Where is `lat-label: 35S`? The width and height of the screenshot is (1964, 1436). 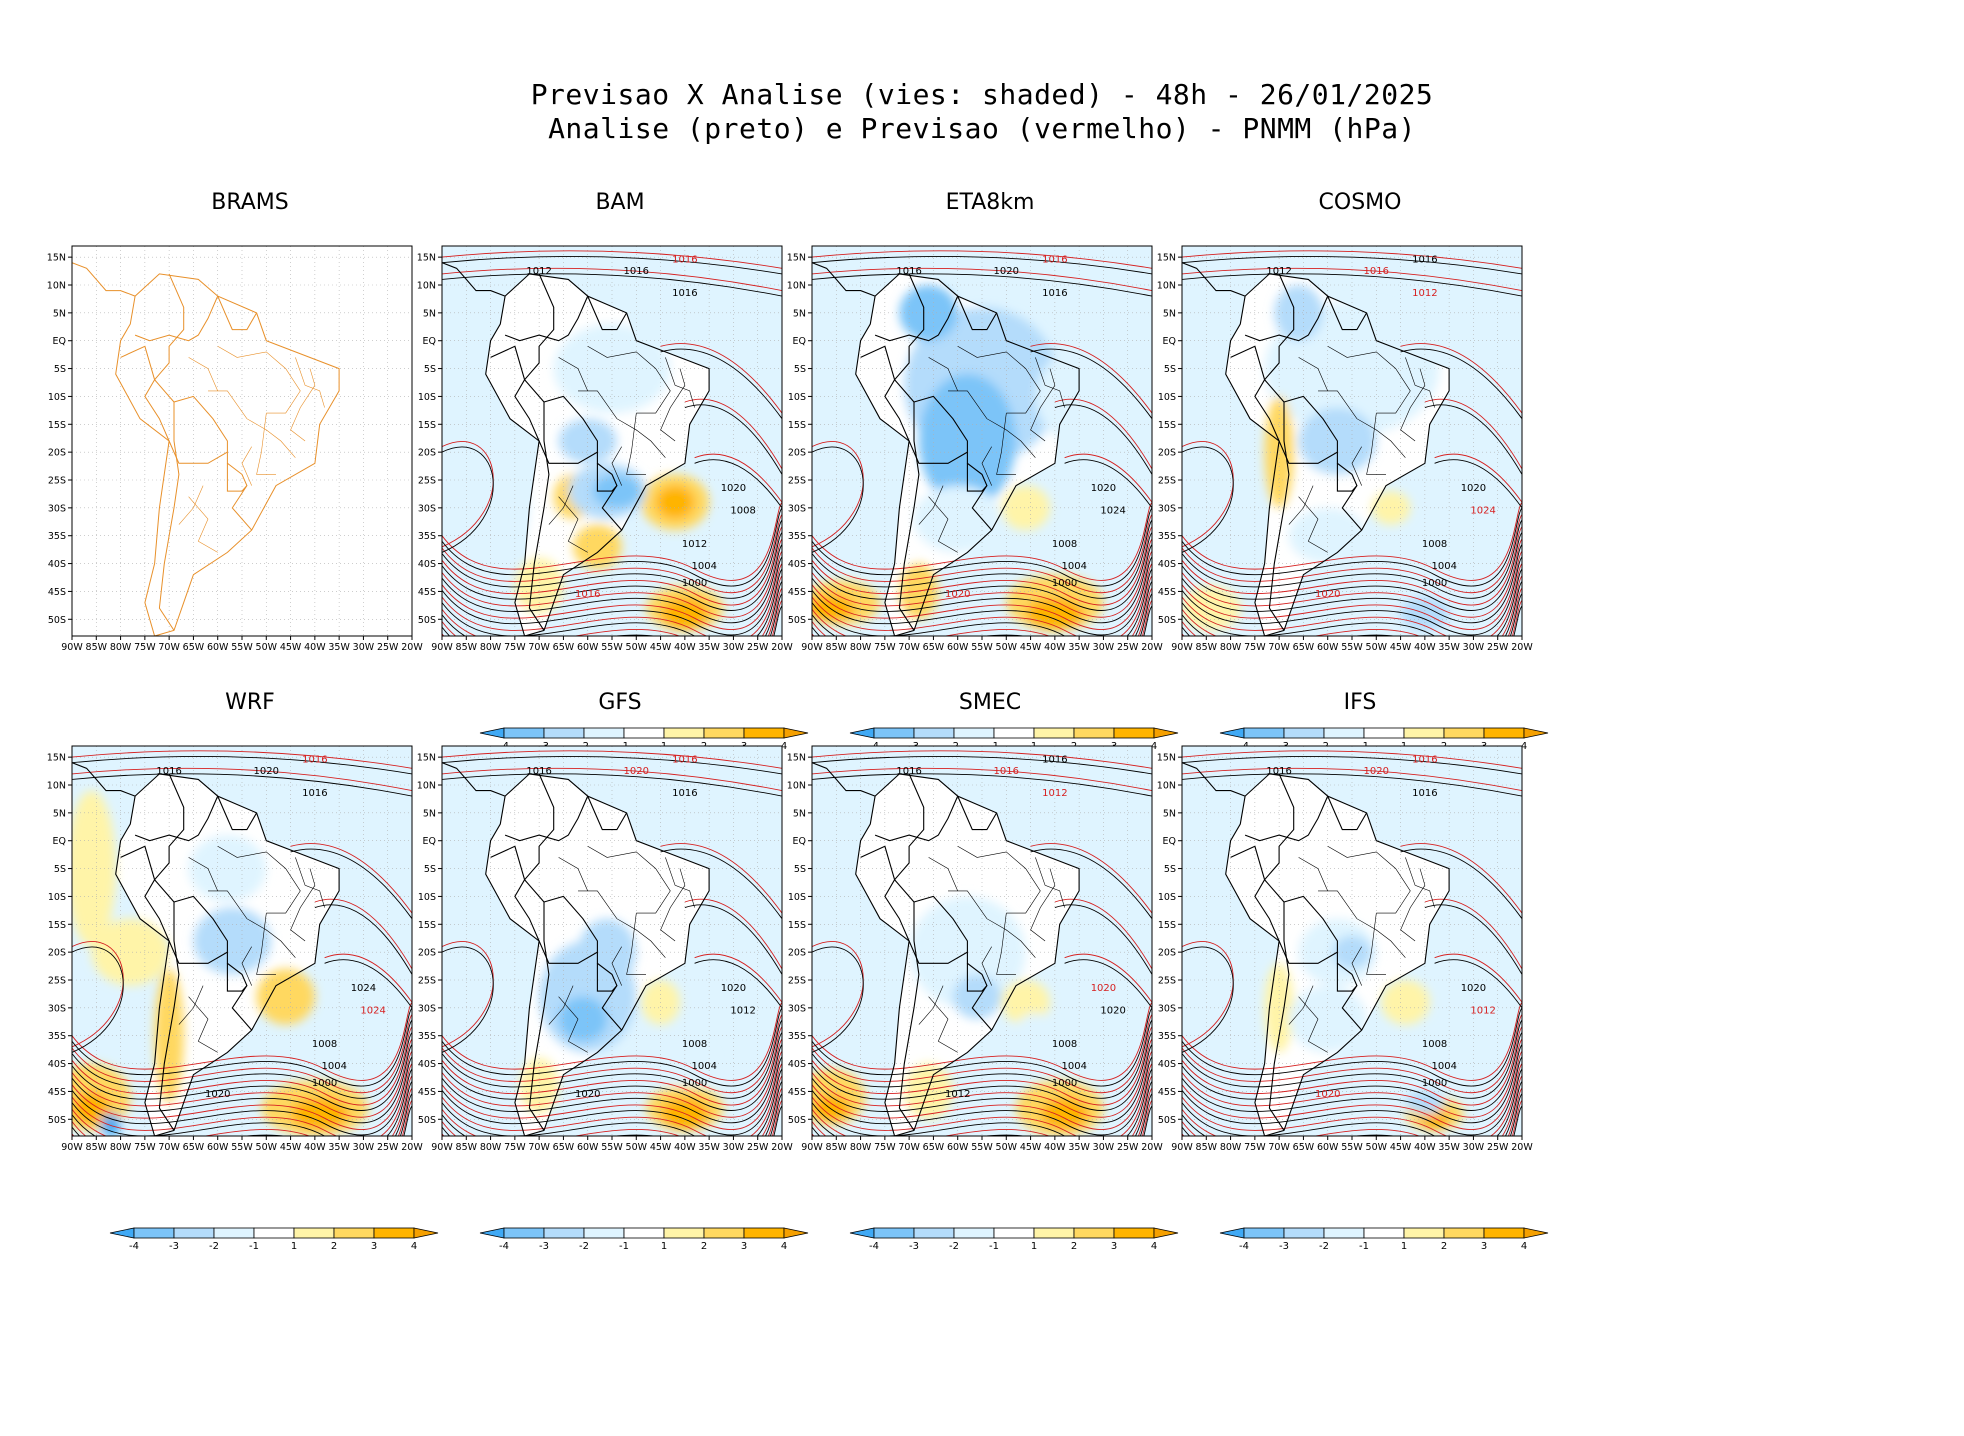 lat-label: 35S is located at coordinates (797, 1036).